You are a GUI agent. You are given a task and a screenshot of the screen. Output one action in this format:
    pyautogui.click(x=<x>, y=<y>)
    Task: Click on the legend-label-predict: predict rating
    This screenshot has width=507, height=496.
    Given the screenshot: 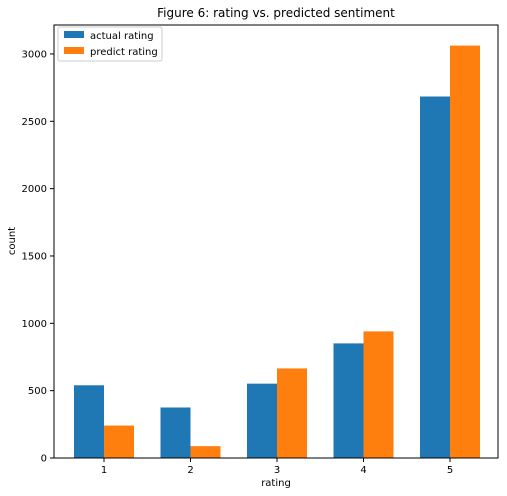 What is the action you would take?
    pyautogui.click(x=124, y=52)
    